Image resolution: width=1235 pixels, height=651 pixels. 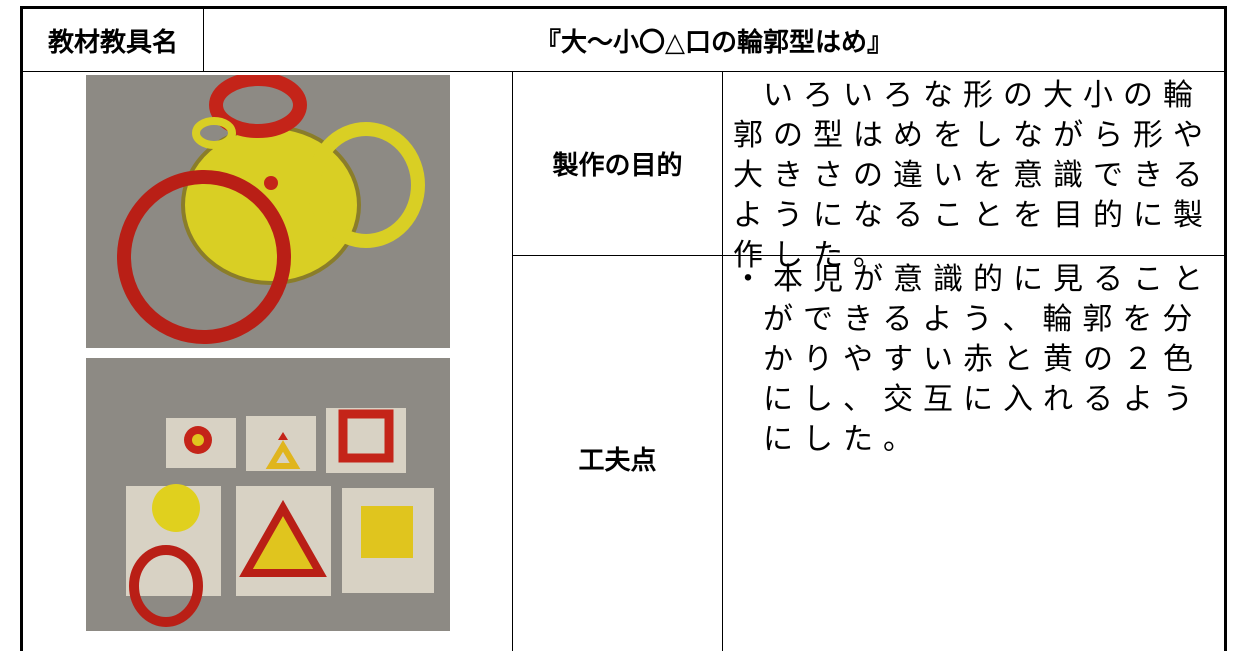 What do you see at coordinates (617, 453) in the screenshot?
I see `row-label: 工夫点` at bounding box center [617, 453].